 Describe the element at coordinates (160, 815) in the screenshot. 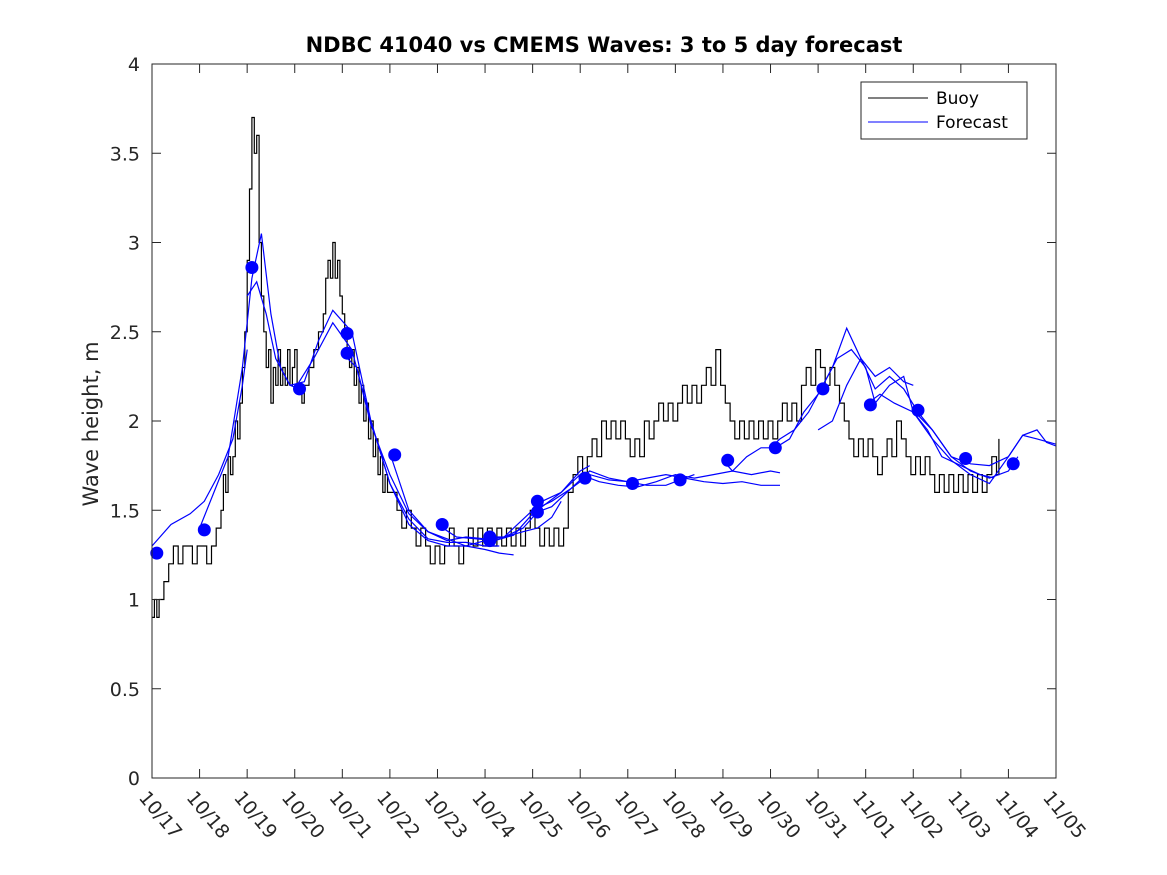

I see `x-tick-label: 10/17` at that location.